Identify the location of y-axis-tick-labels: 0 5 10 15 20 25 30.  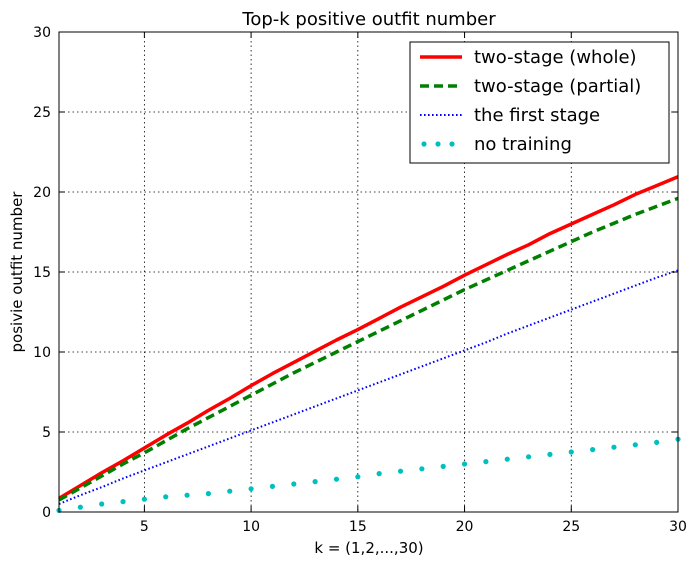
(42, 273).